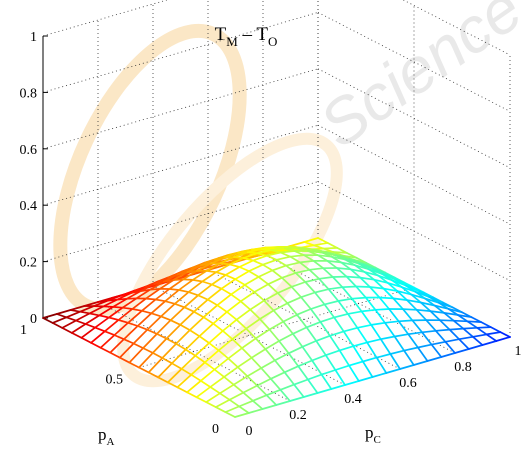 Image resolution: width=528 pixels, height=450 pixels. I want to click on y-tick-label-2: 1, so click(23, 330).